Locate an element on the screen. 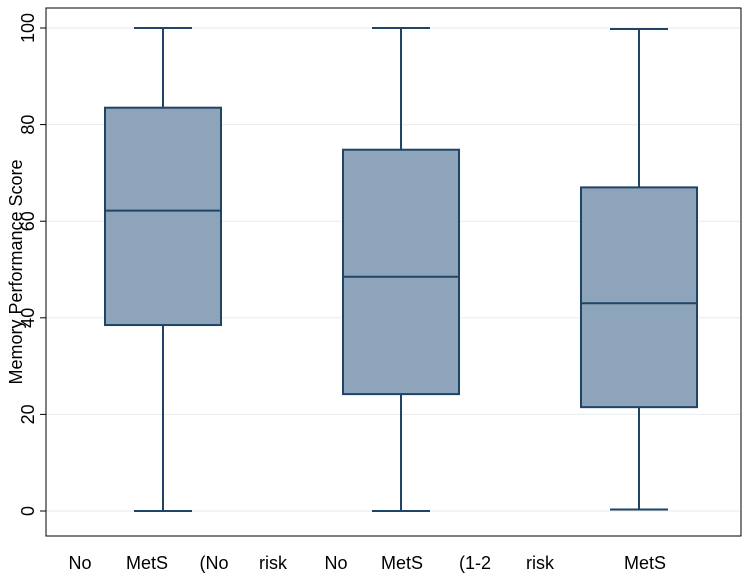 This screenshot has width=750, height=578. y-tick-label-0: 0 is located at coordinates (28, 511).